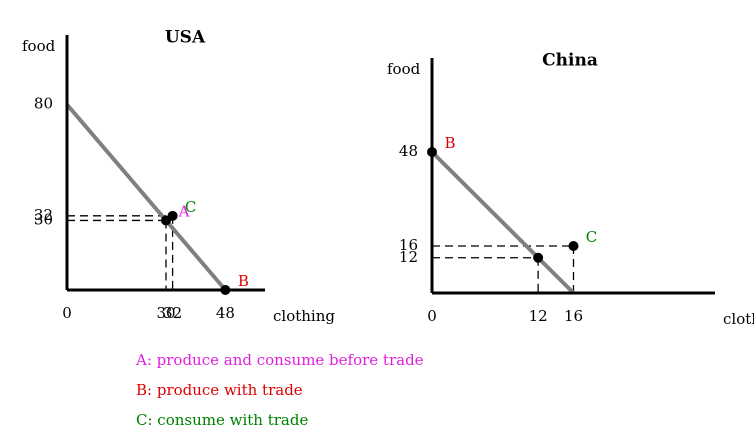 This screenshot has height=440, width=754. What do you see at coordinates (408, 151) in the screenshot?
I see `y-tick-label: 48` at bounding box center [408, 151].